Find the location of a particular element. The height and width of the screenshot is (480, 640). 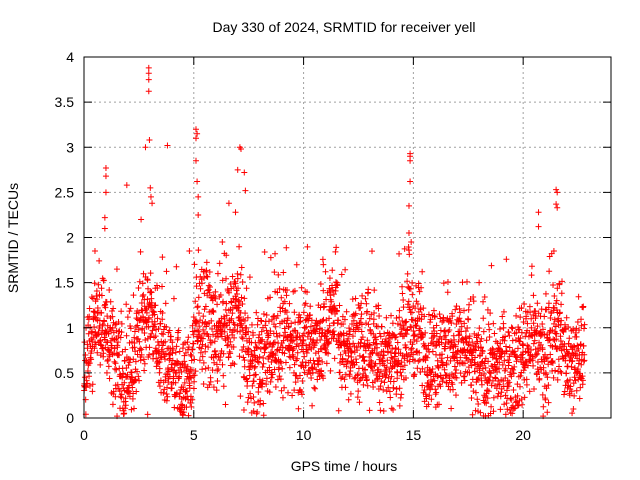

y-tick-label: 3.5 is located at coordinates (65, 102).